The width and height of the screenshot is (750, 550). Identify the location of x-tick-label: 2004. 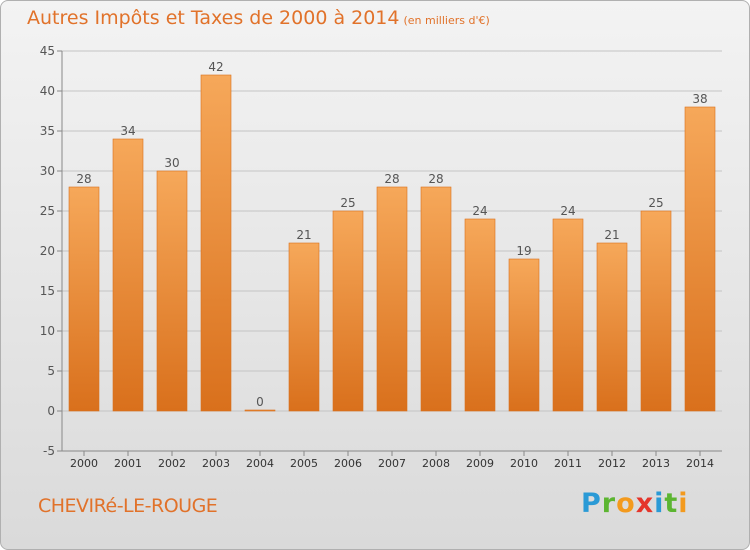
(260, 463).